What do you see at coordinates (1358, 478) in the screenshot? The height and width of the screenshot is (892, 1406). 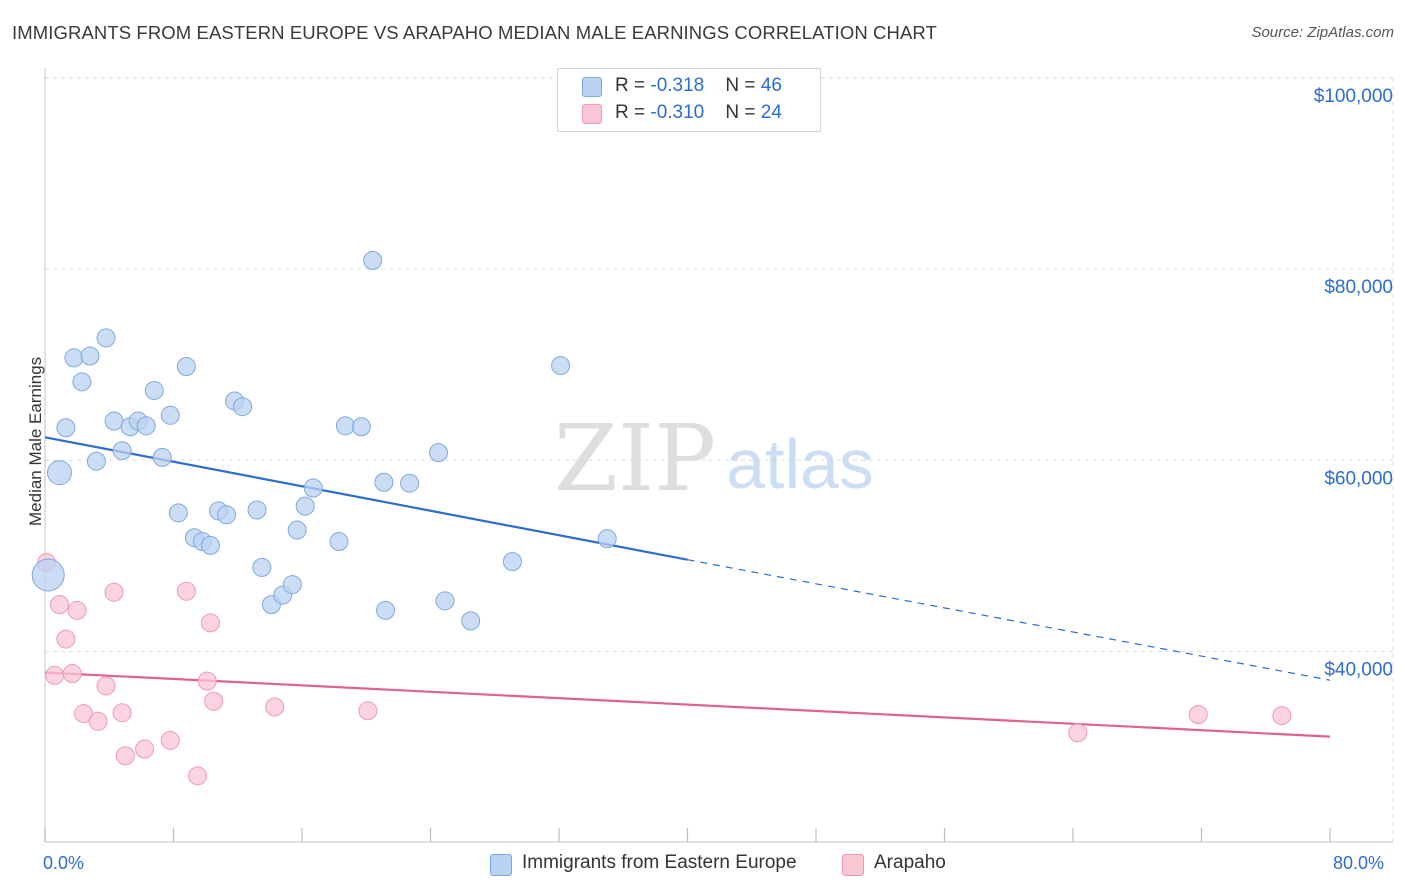 I see `y-tick-label: $60,000` at bounding box center [1358, 478].